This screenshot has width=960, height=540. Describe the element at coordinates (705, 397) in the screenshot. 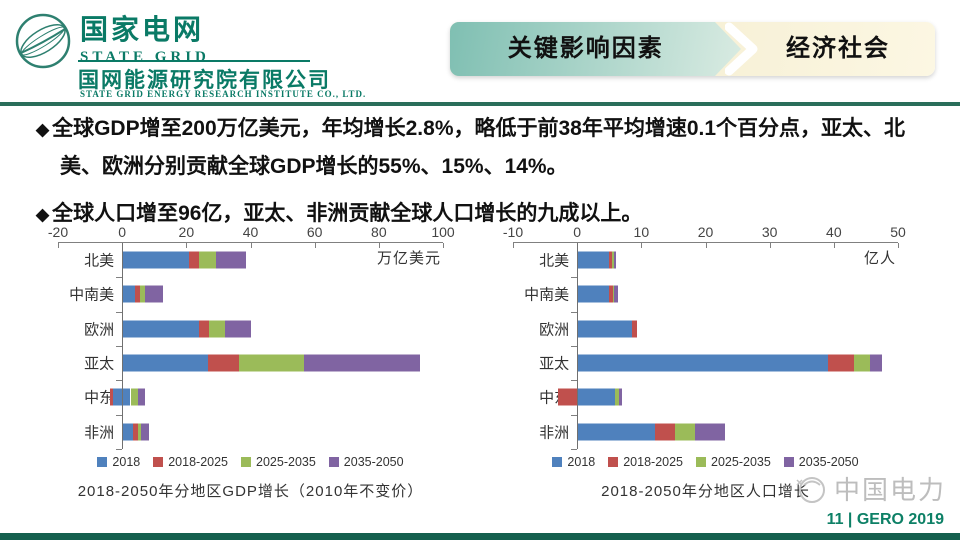

I see `chart-row: 中东` at that location.